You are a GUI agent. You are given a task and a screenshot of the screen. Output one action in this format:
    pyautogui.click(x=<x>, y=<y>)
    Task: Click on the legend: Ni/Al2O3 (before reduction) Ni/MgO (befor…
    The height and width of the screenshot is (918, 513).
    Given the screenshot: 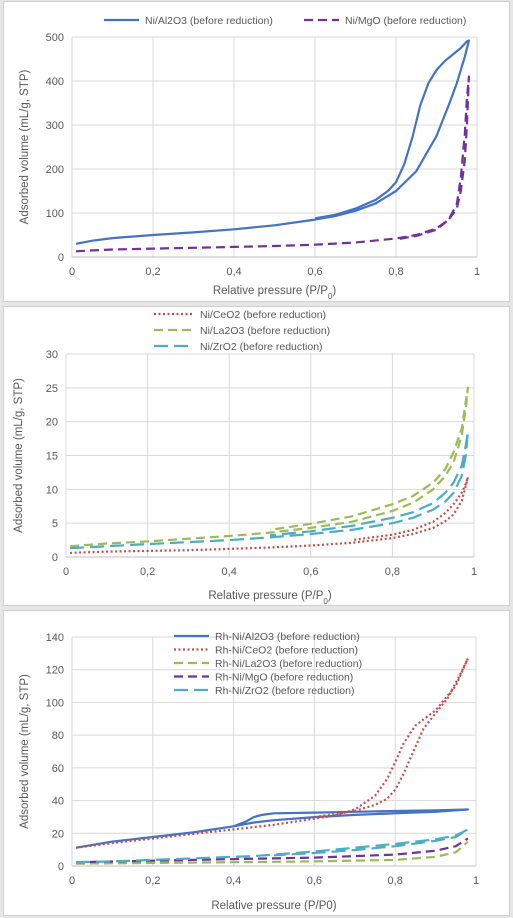 What is the action you would take?
    pyautogui.click(x=285, y=21)
    